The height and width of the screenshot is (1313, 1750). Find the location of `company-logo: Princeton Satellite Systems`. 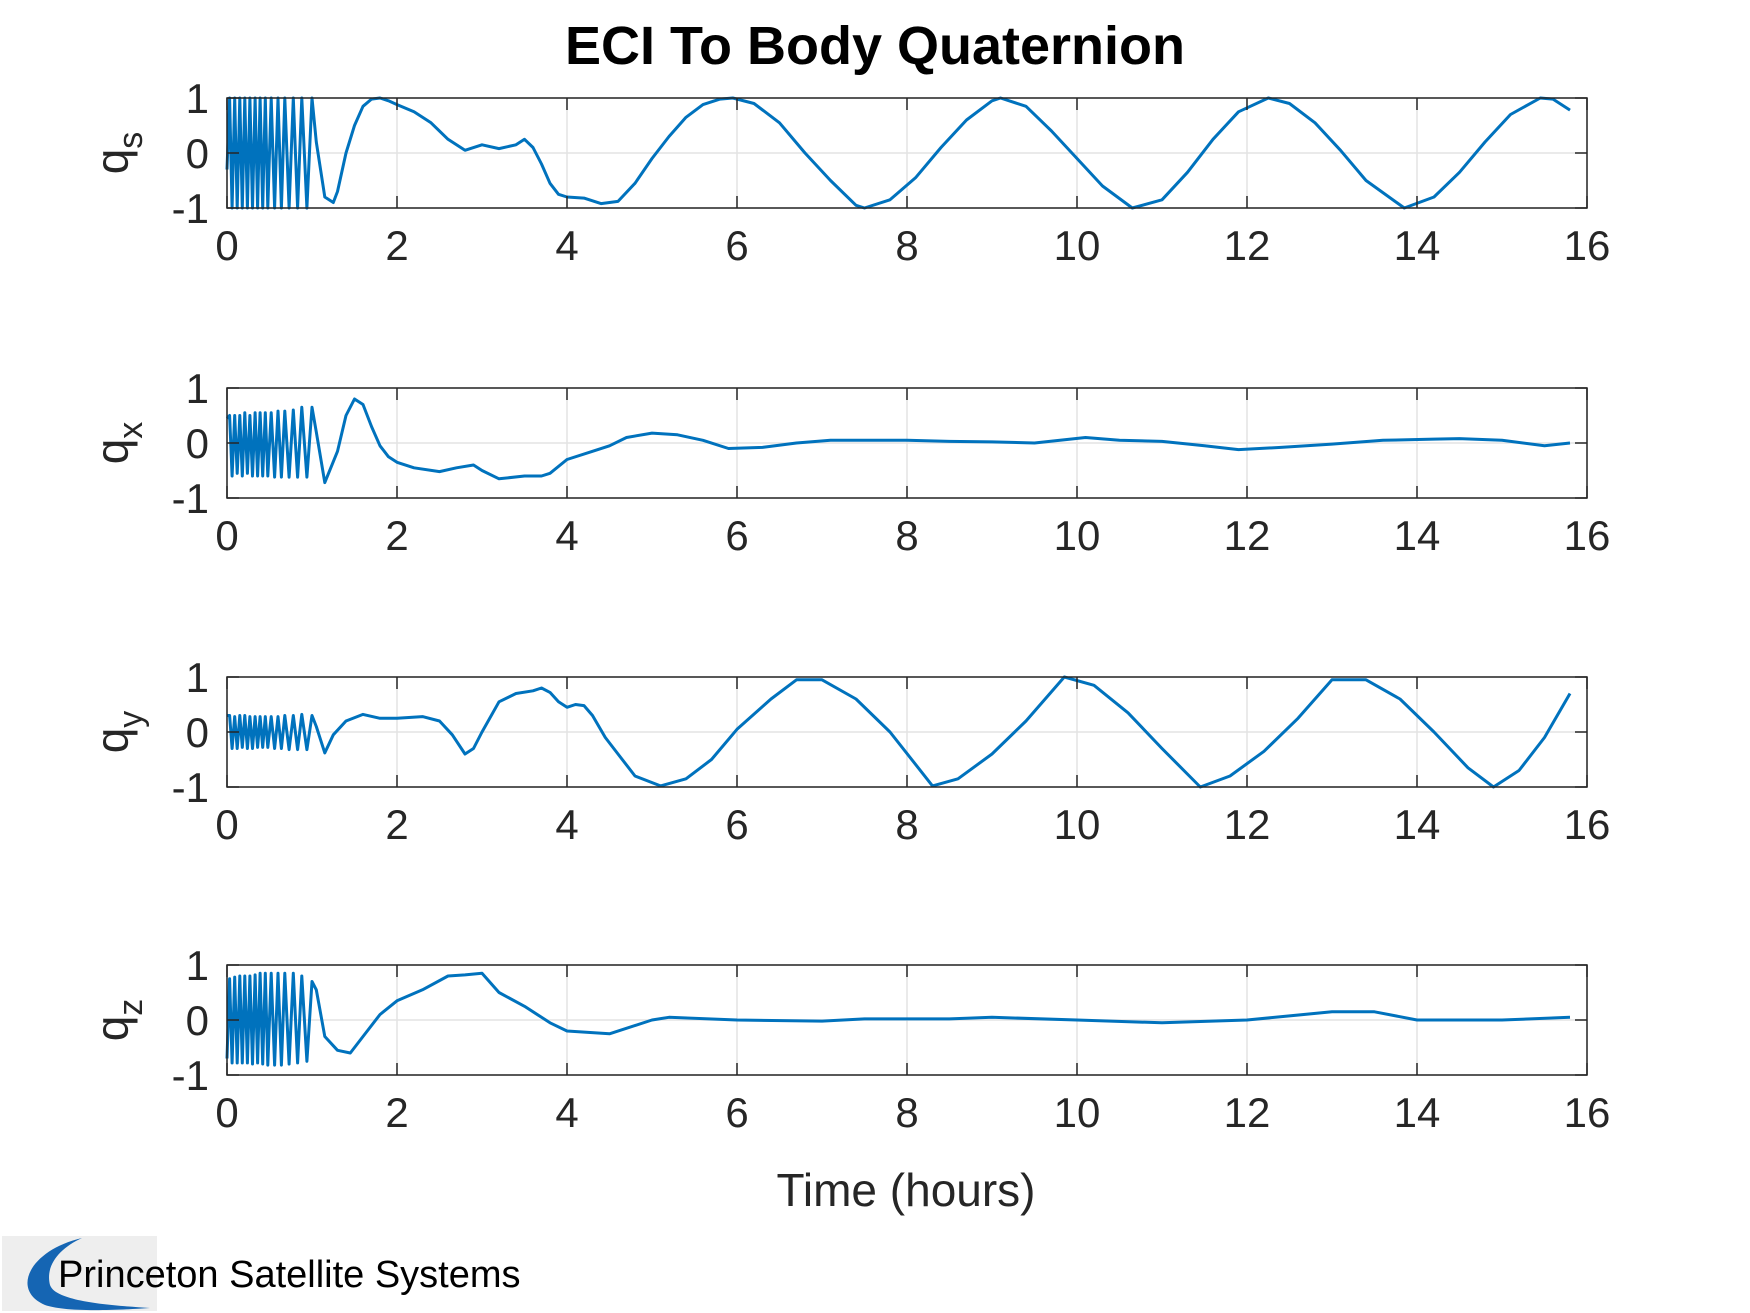

company-logo: Princeton Satellite Systems is located at coordinates (261, 1273).